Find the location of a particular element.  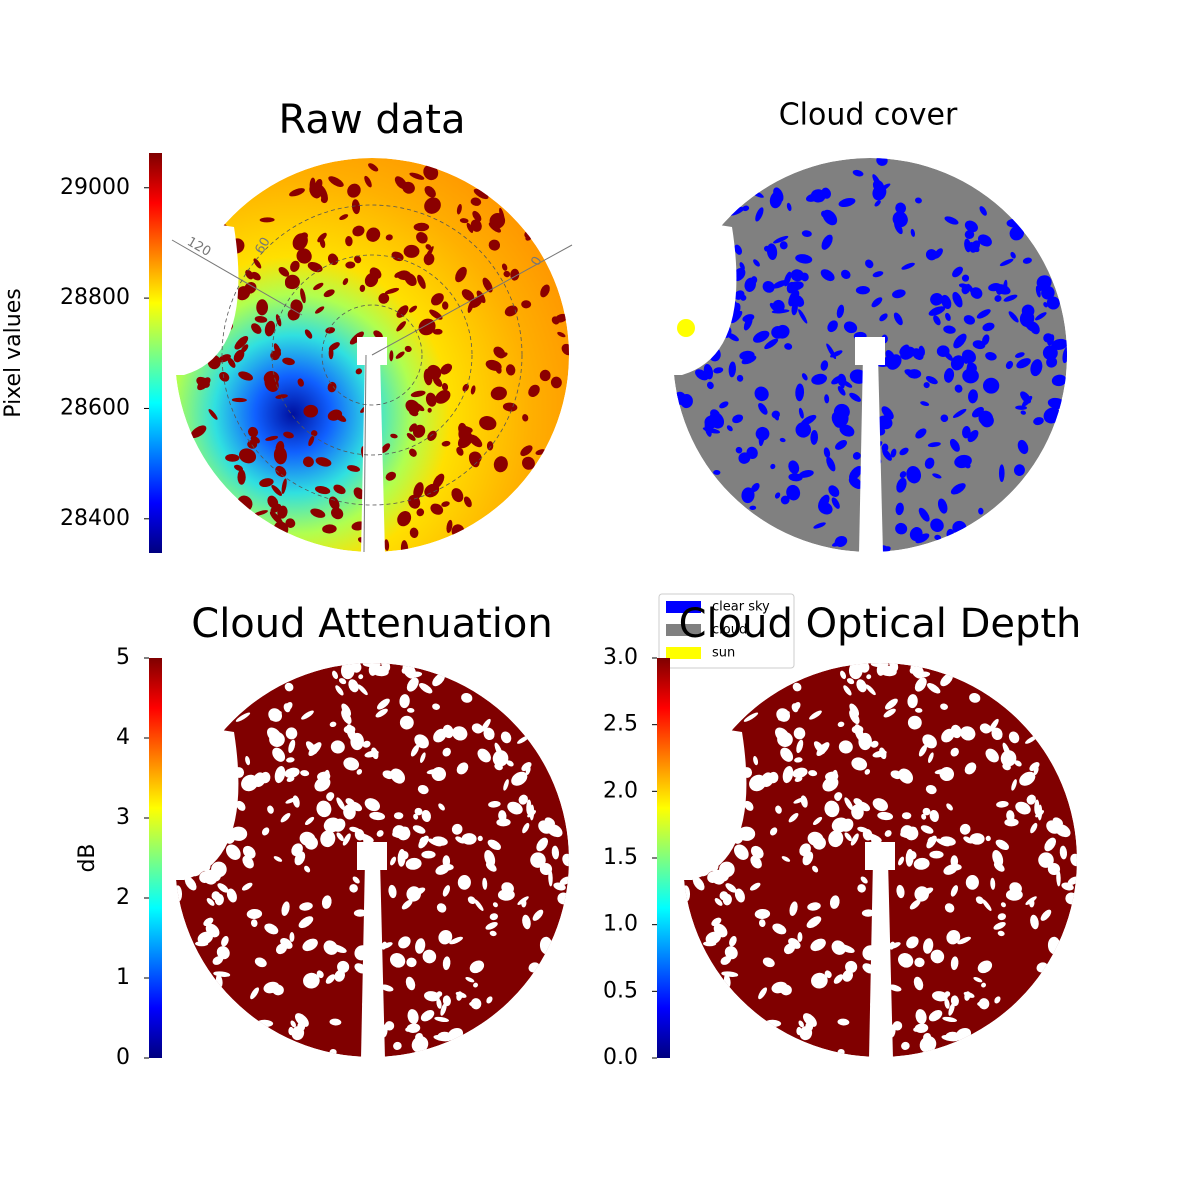

colorbar-tick-label: 28600 is located at coordinates (95, 407).